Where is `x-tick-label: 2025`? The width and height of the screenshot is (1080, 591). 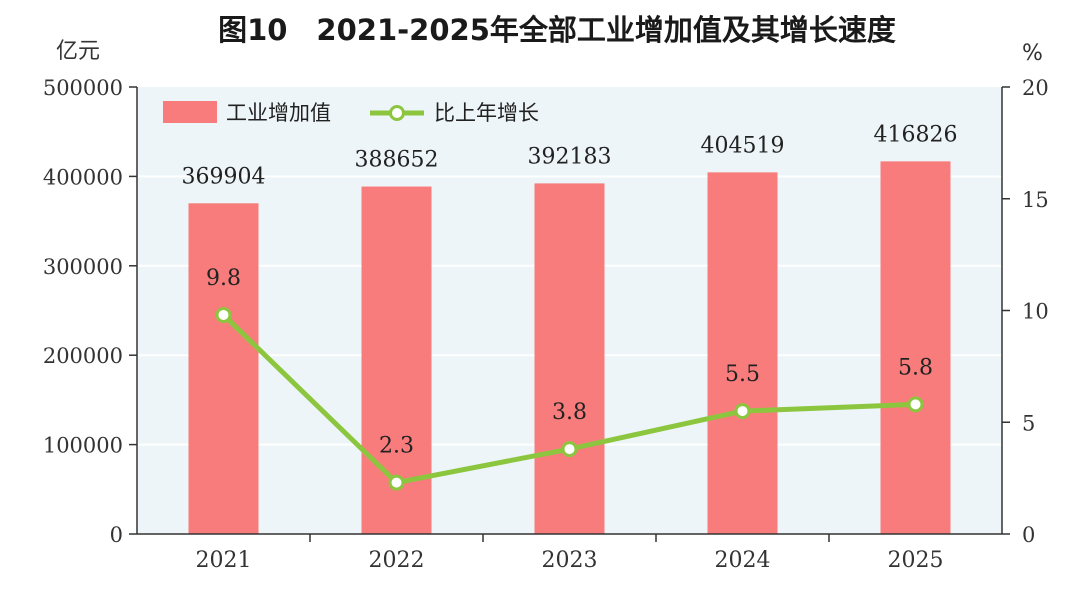
x-tick-label: 2025 is located at coordinates (916, 560).